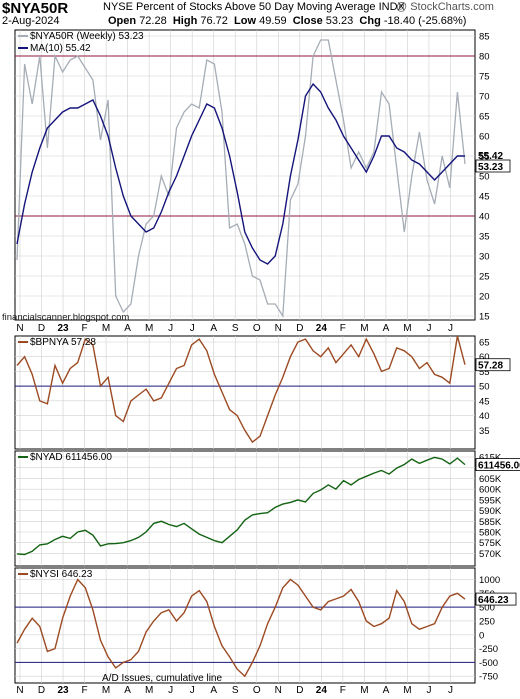  I want to click on y-tick-label: 600K, so click(490, 490).